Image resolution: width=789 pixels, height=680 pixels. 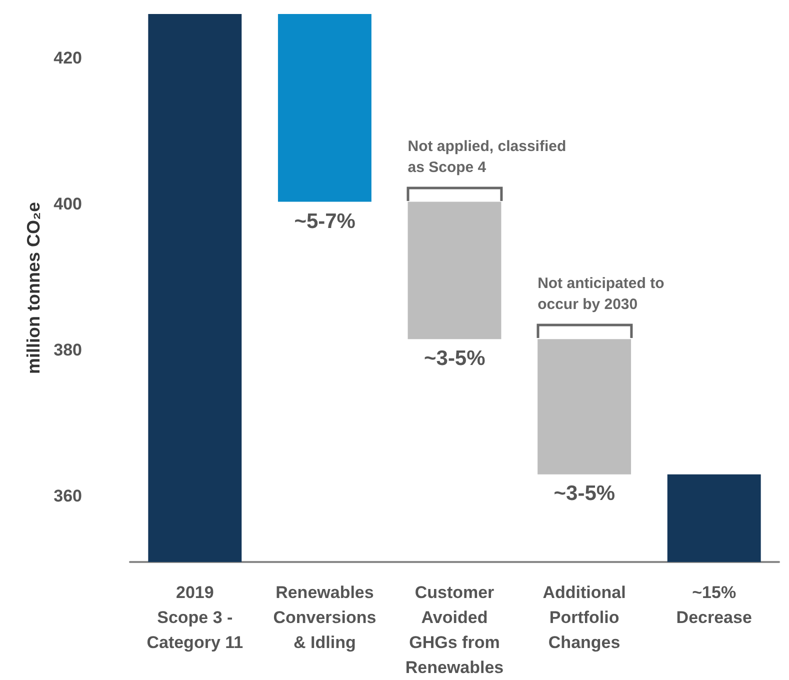 What do you see at coordinates (584, 617) in the screenshot?
I see `x-tick-label: Additional Portfolio Changes` at bounding box center [584, 617].